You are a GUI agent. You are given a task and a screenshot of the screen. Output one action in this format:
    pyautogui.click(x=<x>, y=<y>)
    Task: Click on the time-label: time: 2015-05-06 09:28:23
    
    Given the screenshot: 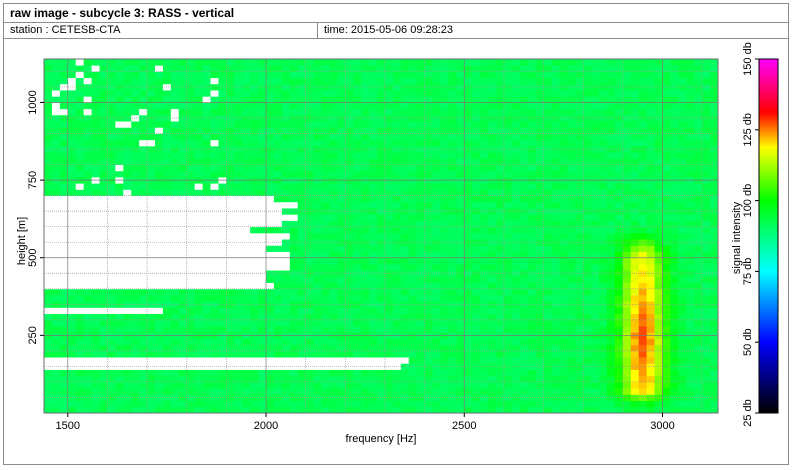 What is the action you would take?
    pyautogui.click(x=389, y=30)
    